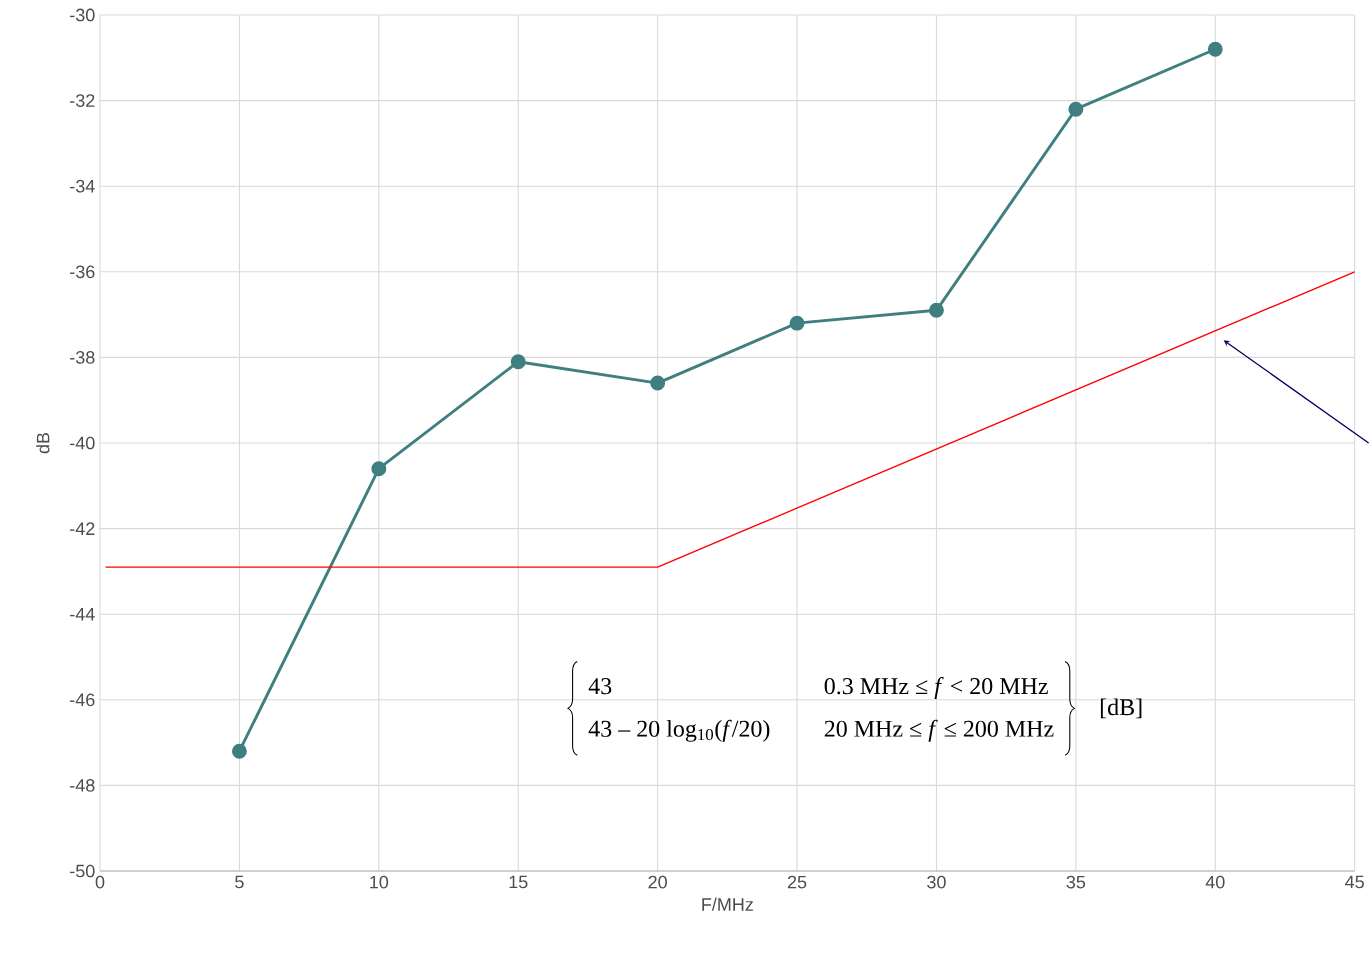 This screenshot has width=1369, height=954. Describe the element at coordinates (43, 443) in the screenshot. I see `y-axis-title: dB` at that location.